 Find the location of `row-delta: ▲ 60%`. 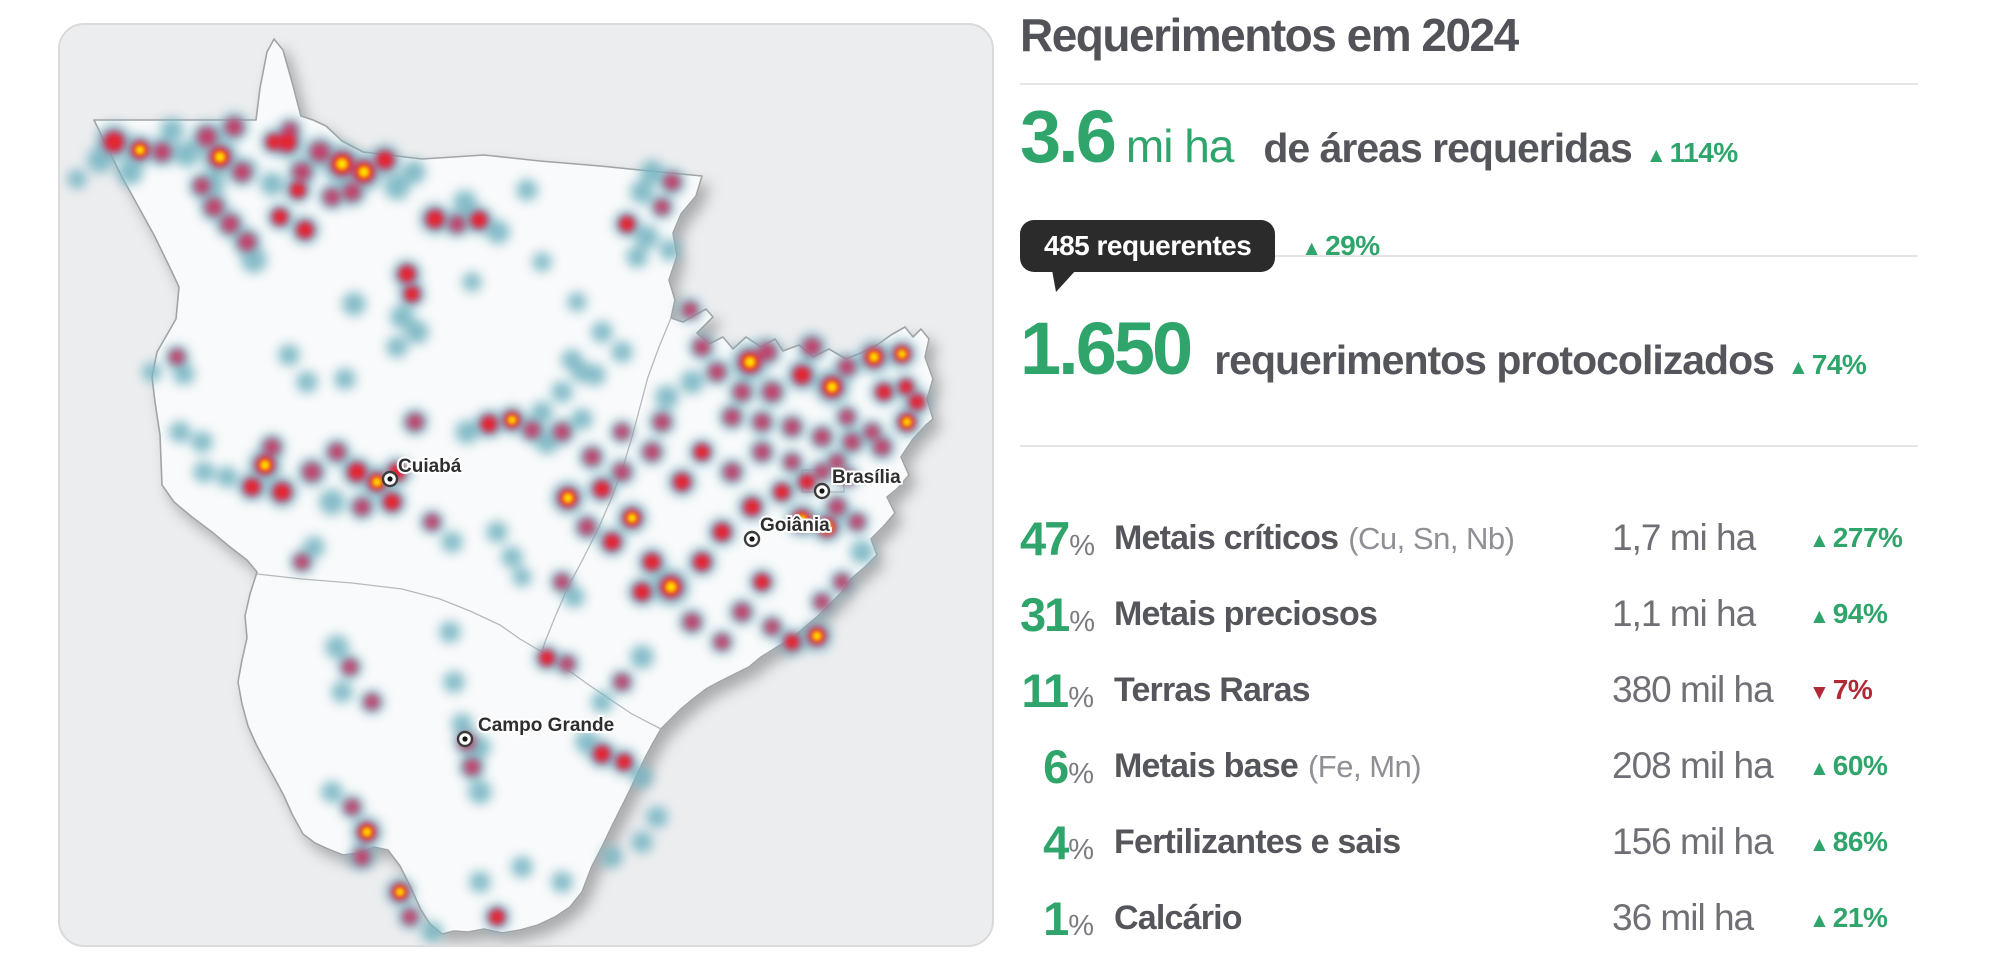

row-delta: ▲ 60% is located at coordinates (1848, 765).